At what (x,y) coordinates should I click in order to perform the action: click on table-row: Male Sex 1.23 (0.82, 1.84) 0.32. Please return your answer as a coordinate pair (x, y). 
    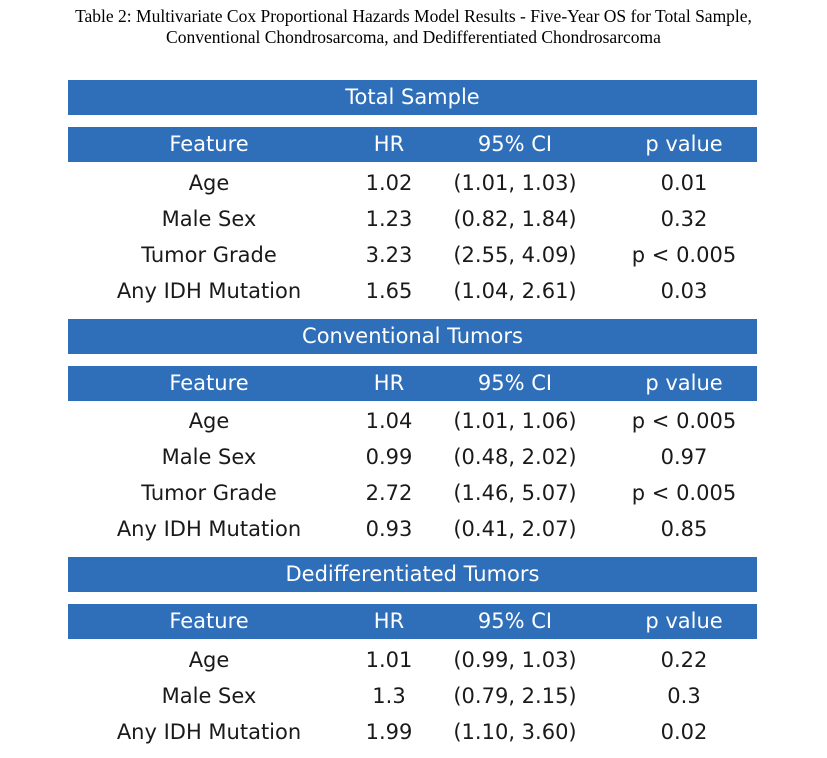
    Looking at the image, I should click on (413, 219).